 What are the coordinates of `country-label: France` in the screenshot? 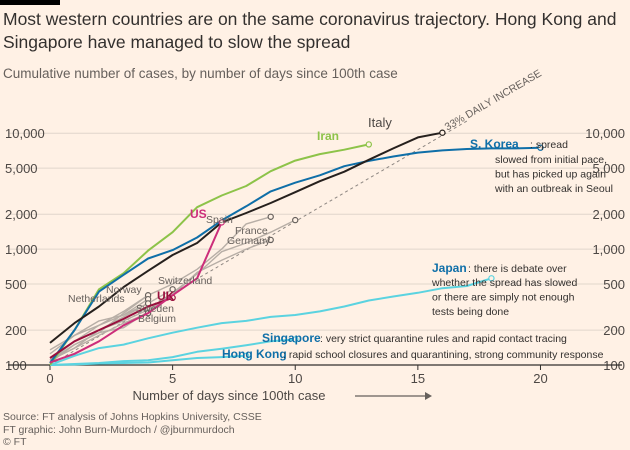 It's located at (251, 231).